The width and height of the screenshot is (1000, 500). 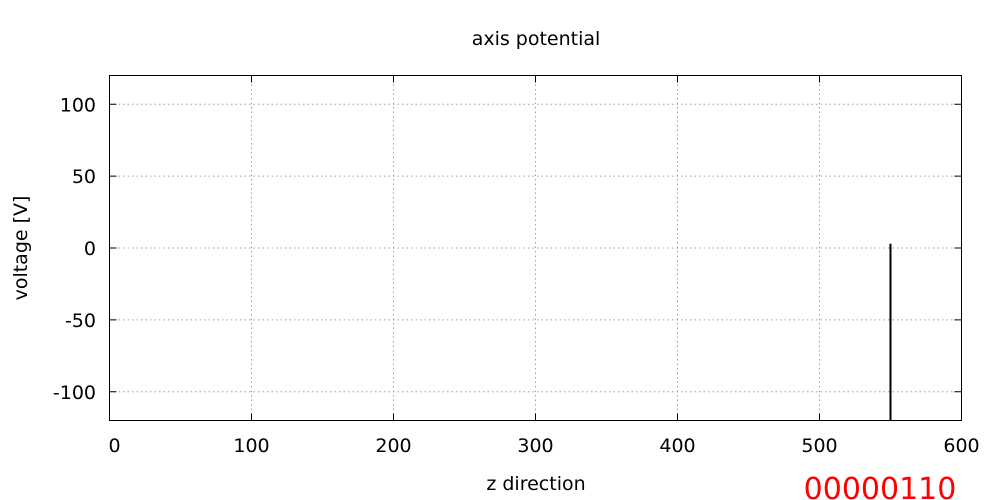 I want to click on x-tick-label: 300, so click(x=535, y=446).